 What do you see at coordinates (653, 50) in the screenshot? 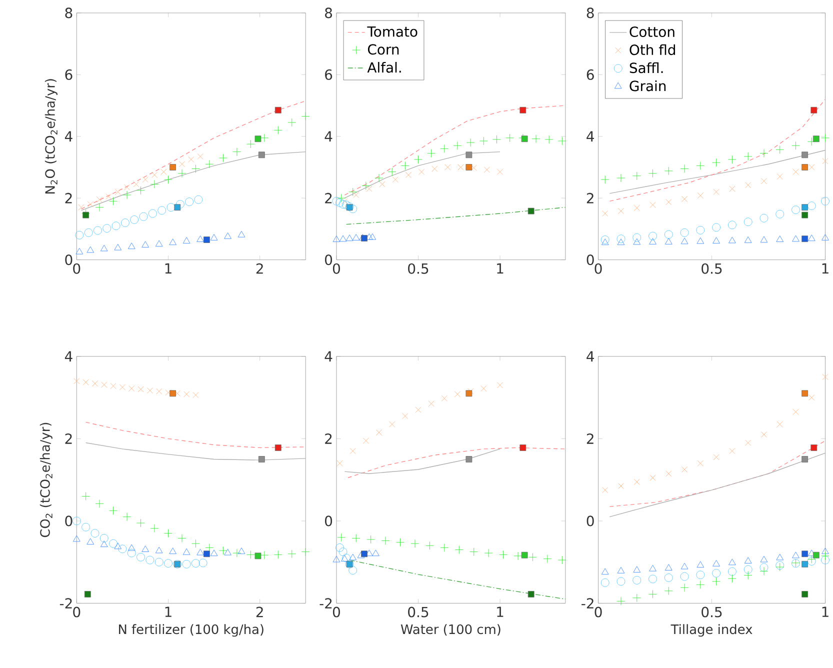
I see `legend-label: Oth fld` at bounding box center [653, 50].